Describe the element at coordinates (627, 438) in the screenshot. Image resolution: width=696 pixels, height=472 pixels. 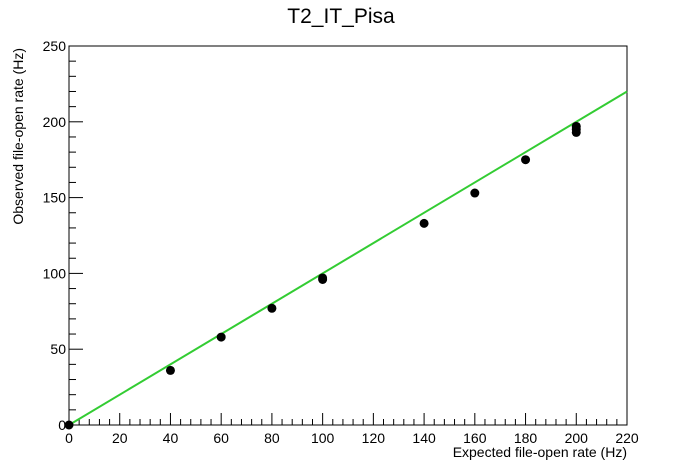
I see `x-tick-label: 220` at that location.